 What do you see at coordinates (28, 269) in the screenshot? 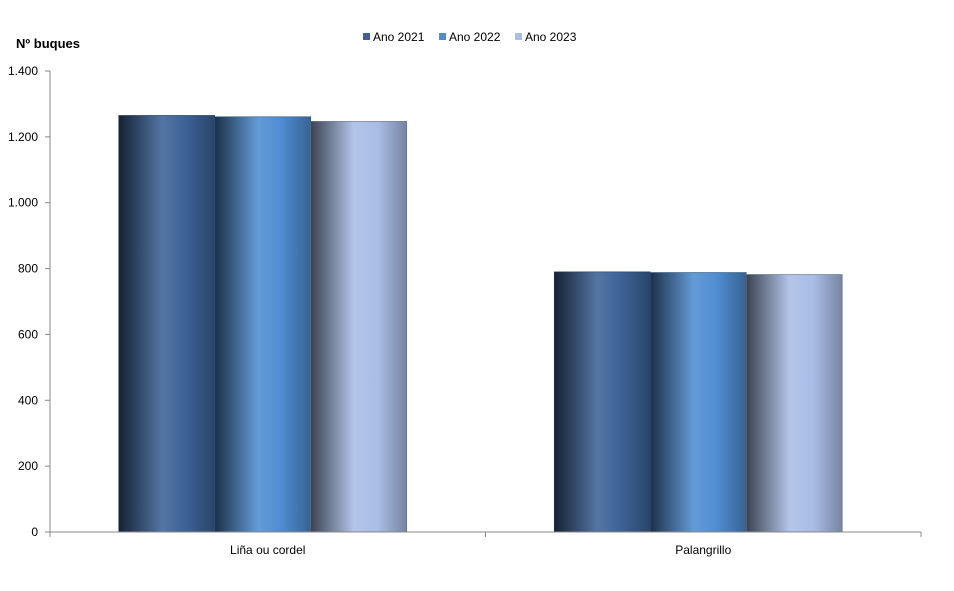
I see `y-tick-label: 800` at bounding box center [28, 269].